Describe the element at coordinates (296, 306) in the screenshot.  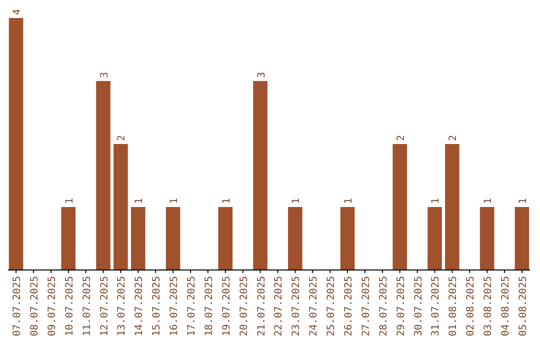
I see `x-tick-label: 23.07.2025` at that location.